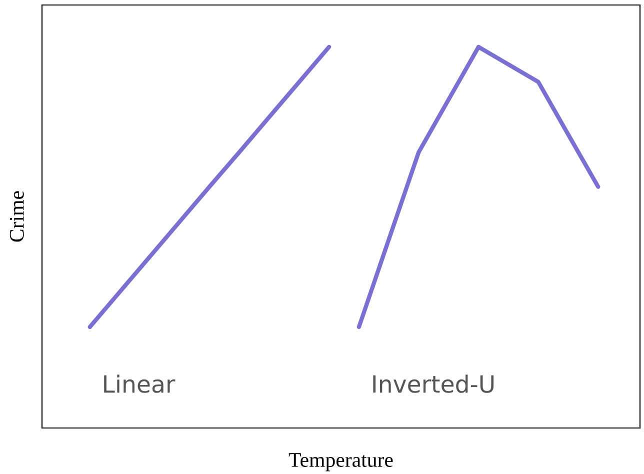  Describe the element at coordinates (340, 462) in the screenshot. I see `x-axis-title: Temperature` at that location.